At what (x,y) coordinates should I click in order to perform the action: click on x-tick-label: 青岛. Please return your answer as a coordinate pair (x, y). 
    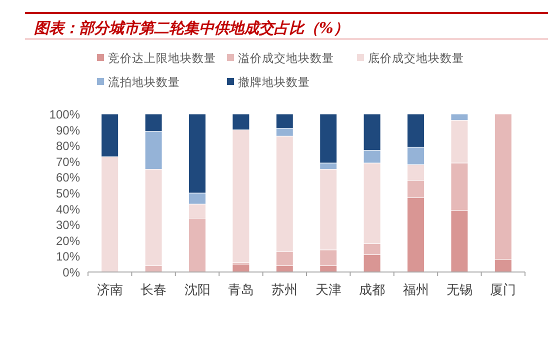
    Looking at the image, I should click on (241, 290).